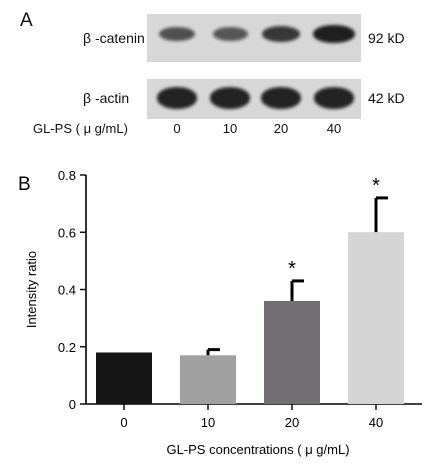 The image size is (439, 466). Describe the element at coordinates (257, 449) in the screenshot. I see `x-axis-label: GL-PS concentrations ( μ g/mL)` at that location.